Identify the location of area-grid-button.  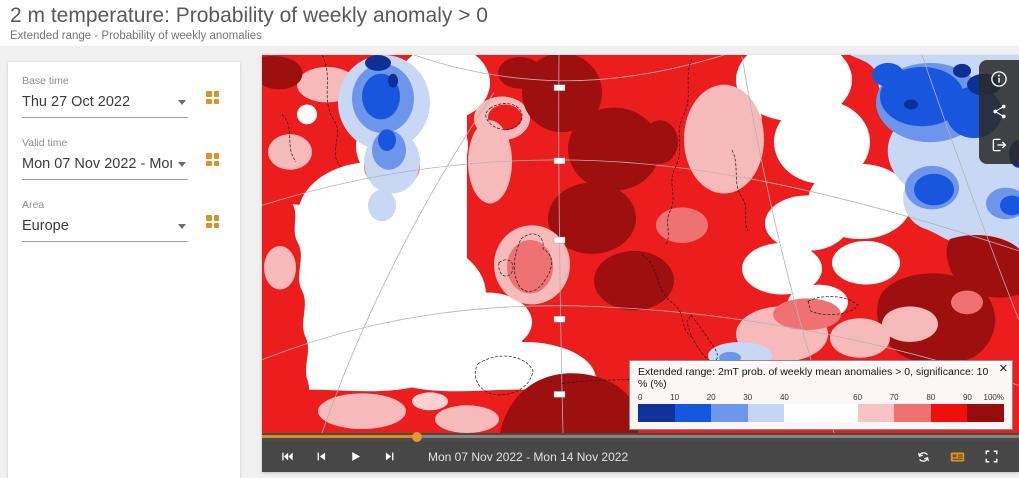
(212, 221).